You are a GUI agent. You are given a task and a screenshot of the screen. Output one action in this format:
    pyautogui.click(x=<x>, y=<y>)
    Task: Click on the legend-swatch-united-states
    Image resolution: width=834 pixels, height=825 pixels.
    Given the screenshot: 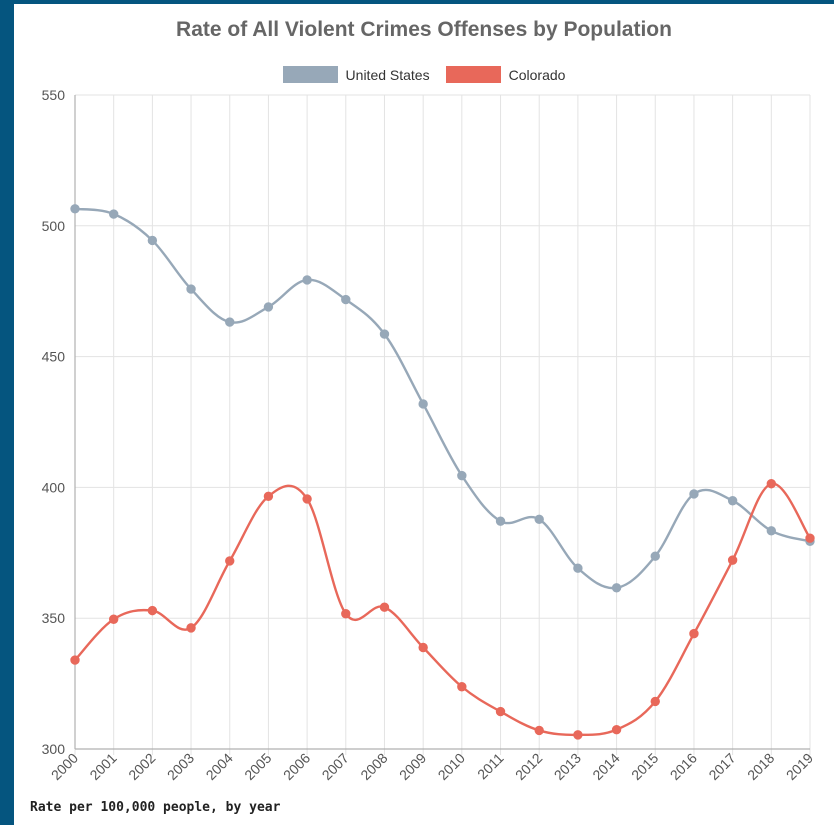 What is the action you would take?
    pyautogui.click(x=310, y=74)
    